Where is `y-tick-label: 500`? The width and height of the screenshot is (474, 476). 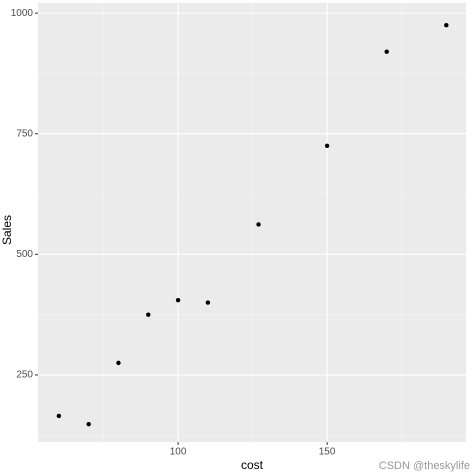
y-tick-label: 500 is located at coordinates (24, 254).